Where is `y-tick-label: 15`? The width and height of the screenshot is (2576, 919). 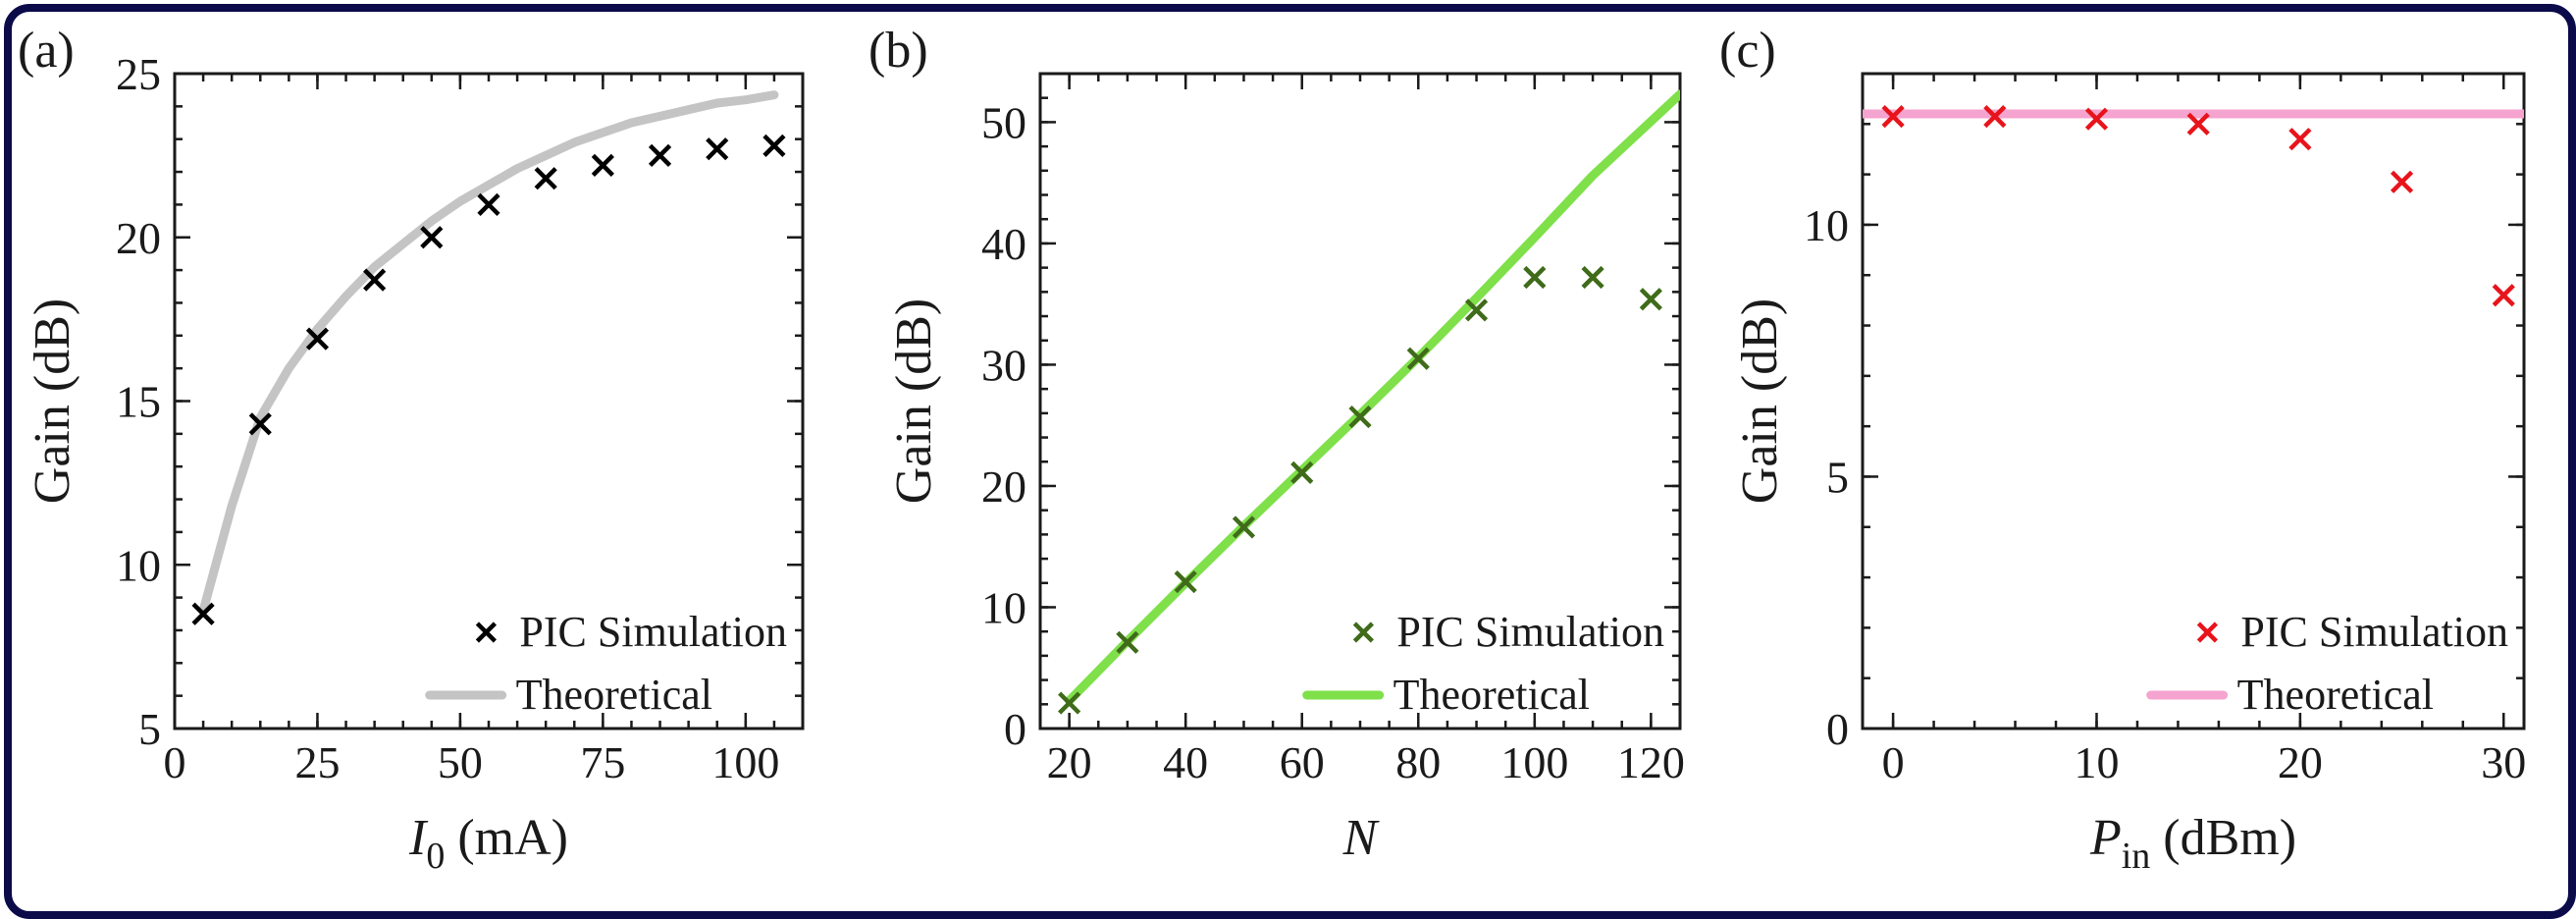
y-tick-label: 15 is located at coordinates (138, 402).